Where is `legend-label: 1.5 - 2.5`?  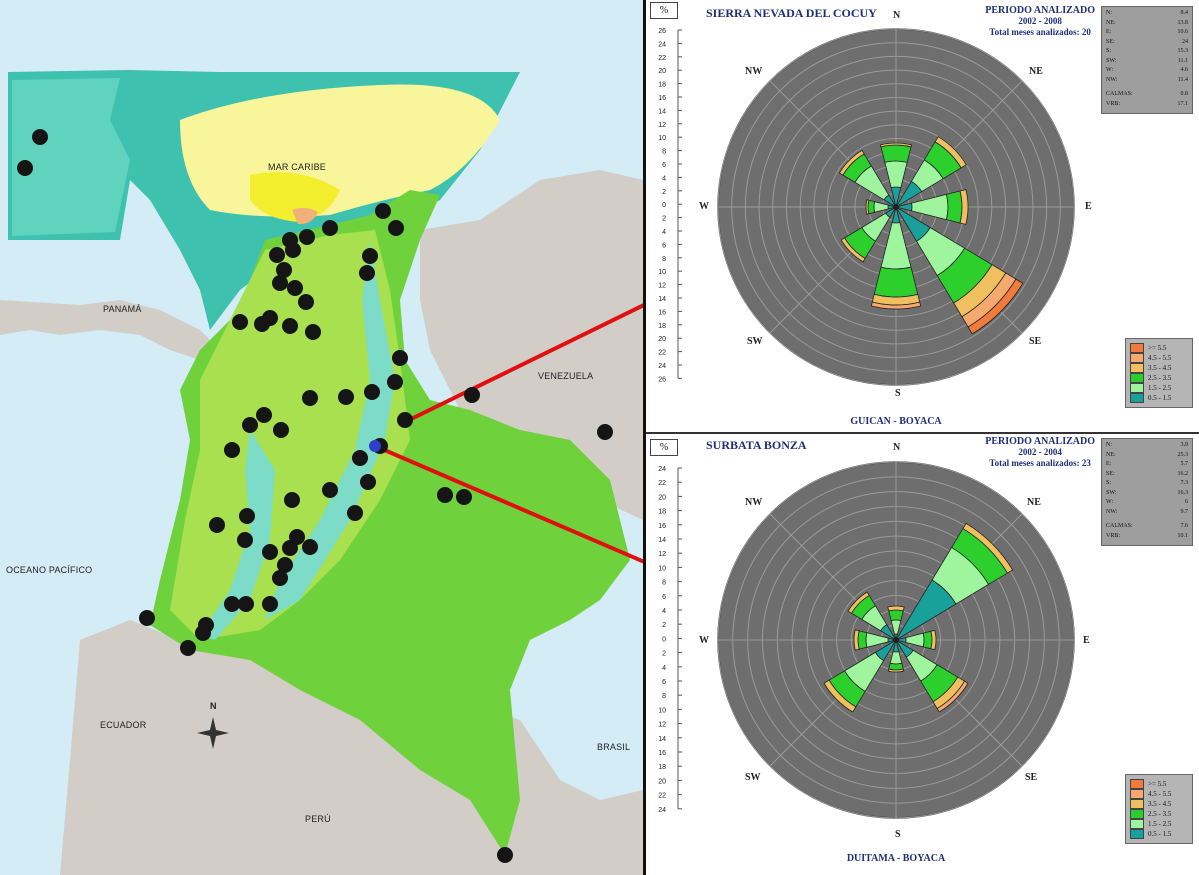 legend-label: 1.5 - 2.5 is located at coordinates (1160, 824).